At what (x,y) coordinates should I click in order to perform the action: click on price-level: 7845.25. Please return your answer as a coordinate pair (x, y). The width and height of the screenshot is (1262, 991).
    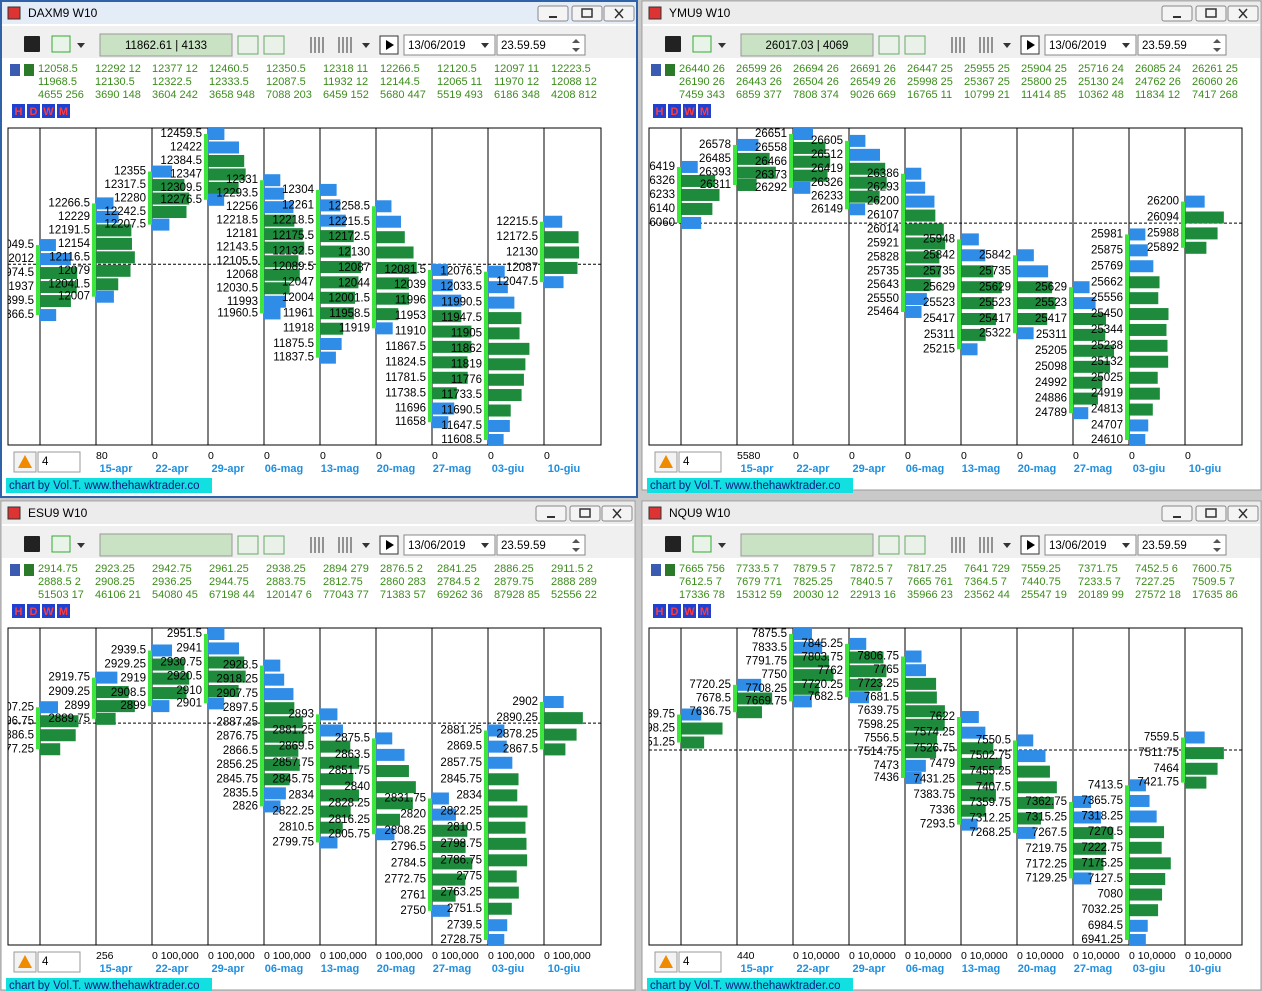
    Looking at the image, I should click on (822, 644).